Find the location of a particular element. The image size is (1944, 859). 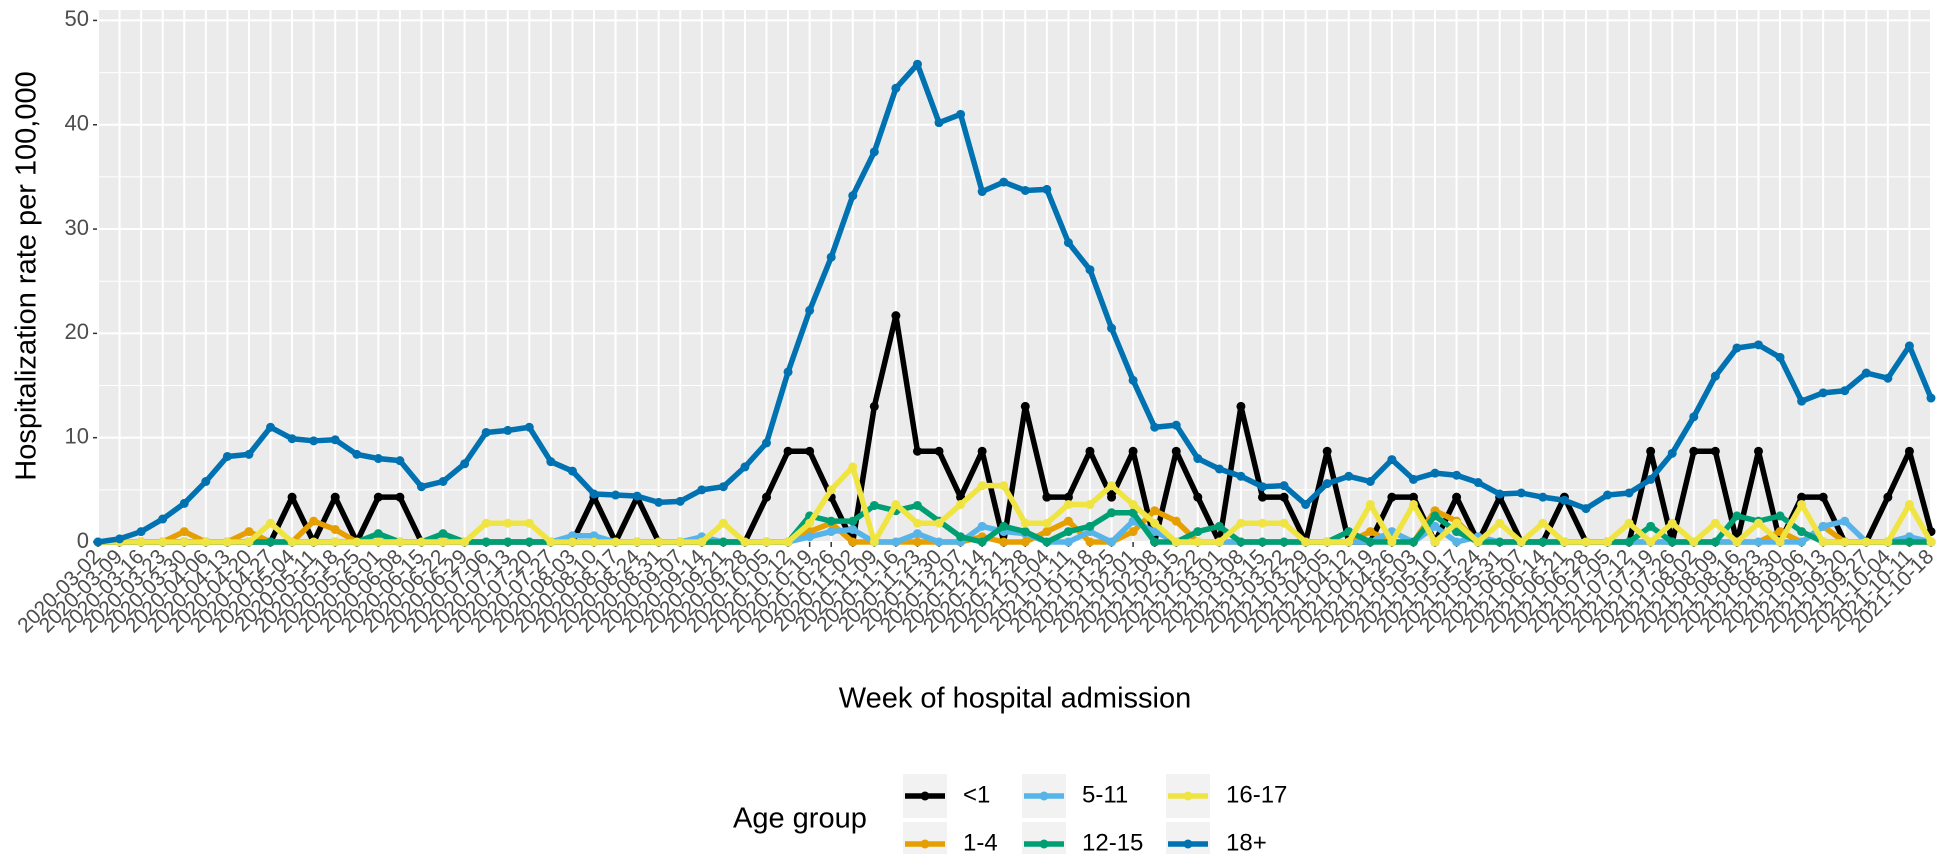

y-tick-label: 50 is located at coordinates (77, 18).